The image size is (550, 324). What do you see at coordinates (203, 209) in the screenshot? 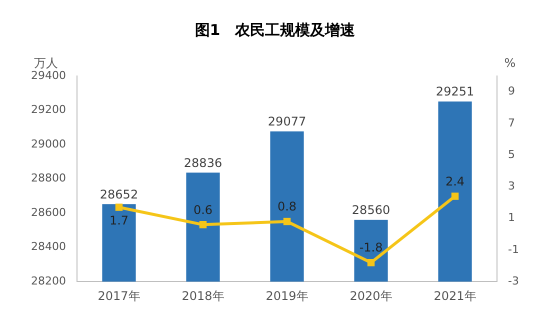
I see `data-label: 0.6` at bounding box center [203, 209].